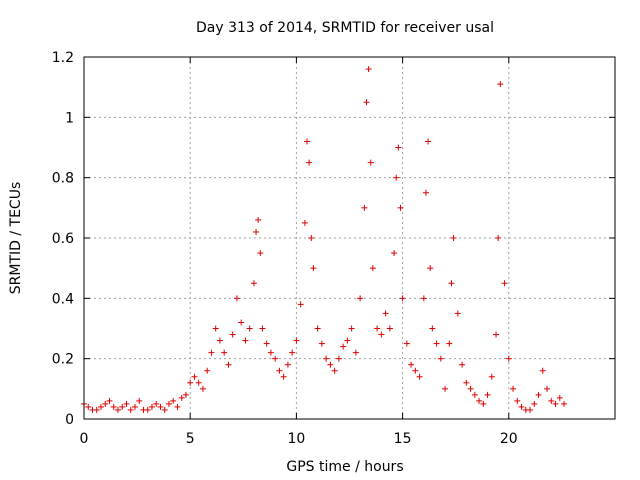 The width and height of the screenshot is (640, 480). Describe the element at coordinates (69, 118) in the screenshot. I see `y-tick-label: 1` at that location.